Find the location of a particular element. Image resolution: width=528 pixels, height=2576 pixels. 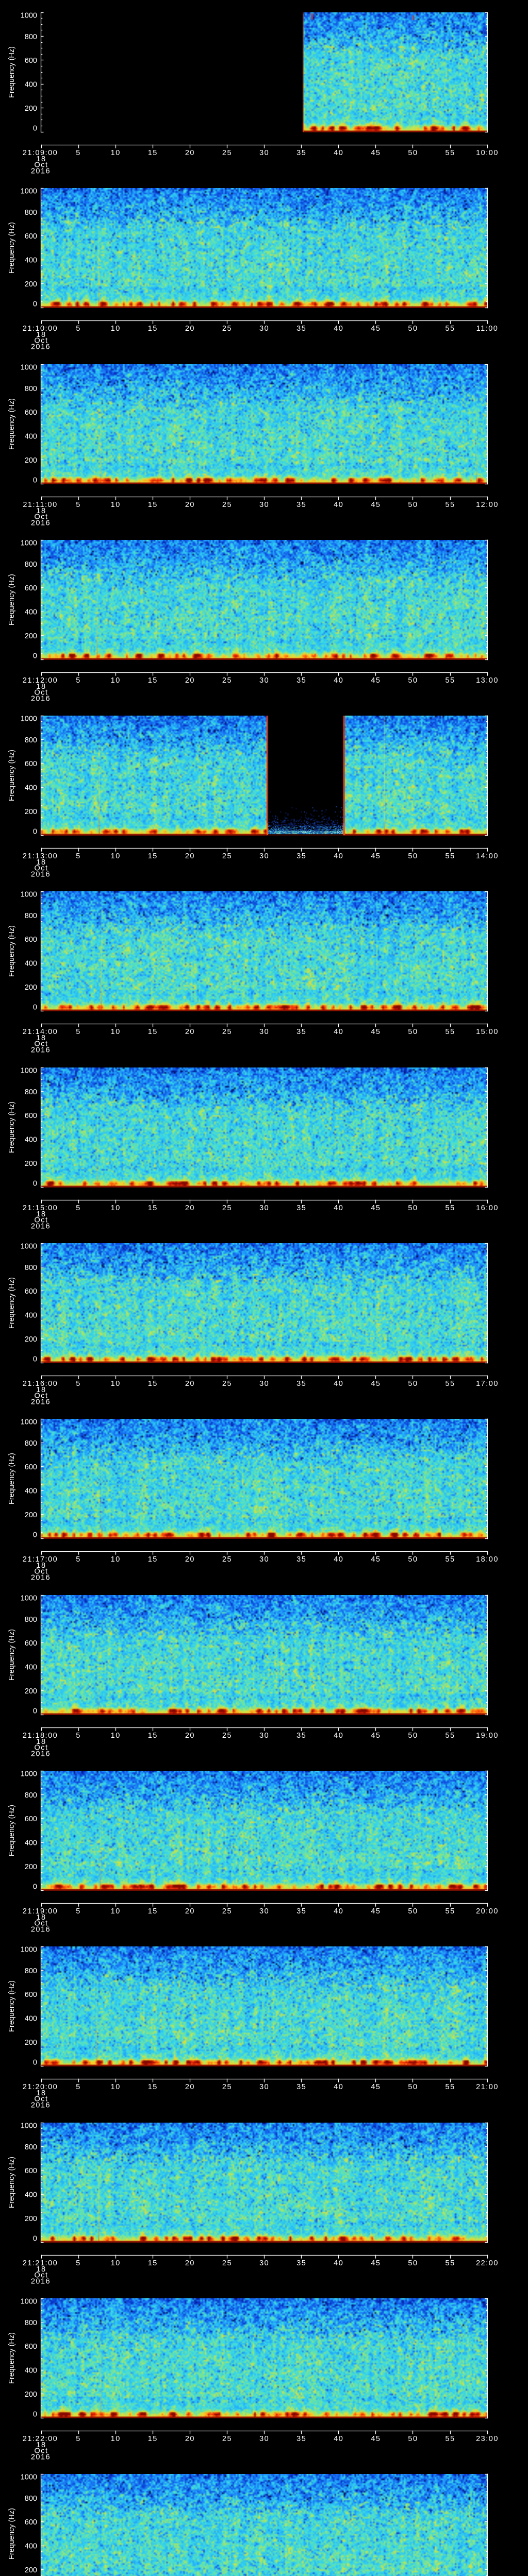

svg-text: 23:00 is located at coordinates (487, 2439).